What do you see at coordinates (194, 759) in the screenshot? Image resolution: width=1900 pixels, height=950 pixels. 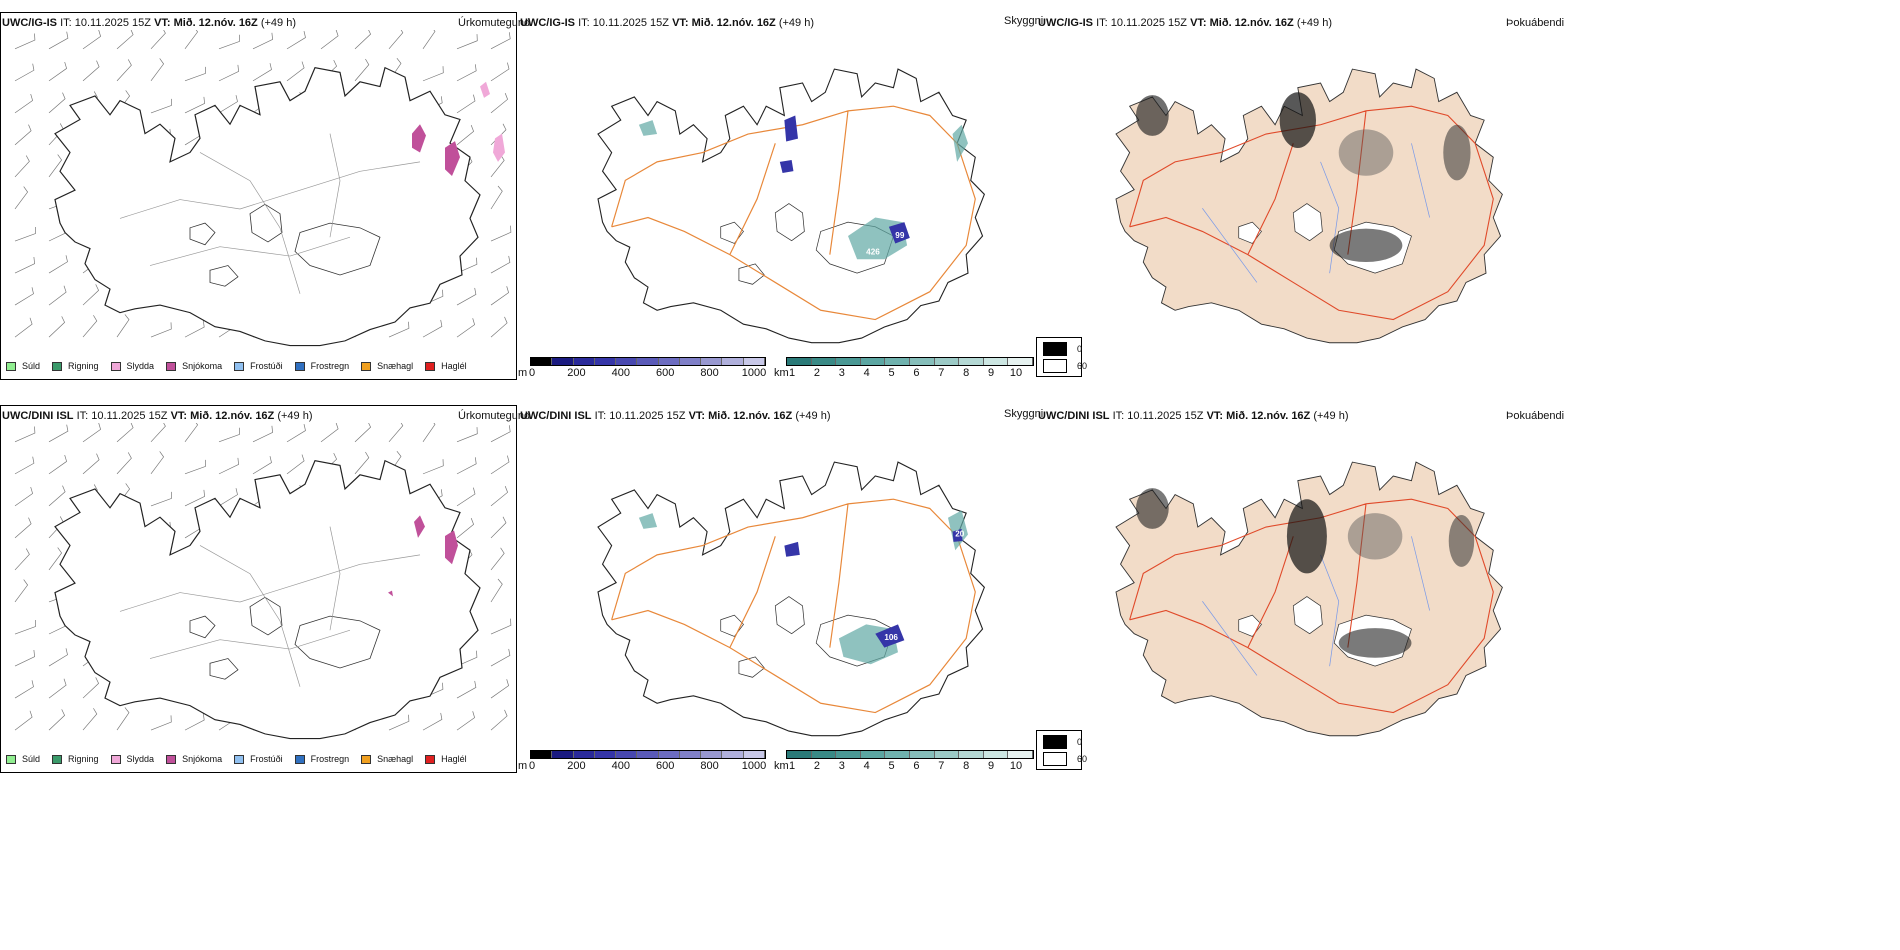 I see `legend-item: Snjókoma` at bounding box center [194, 759].